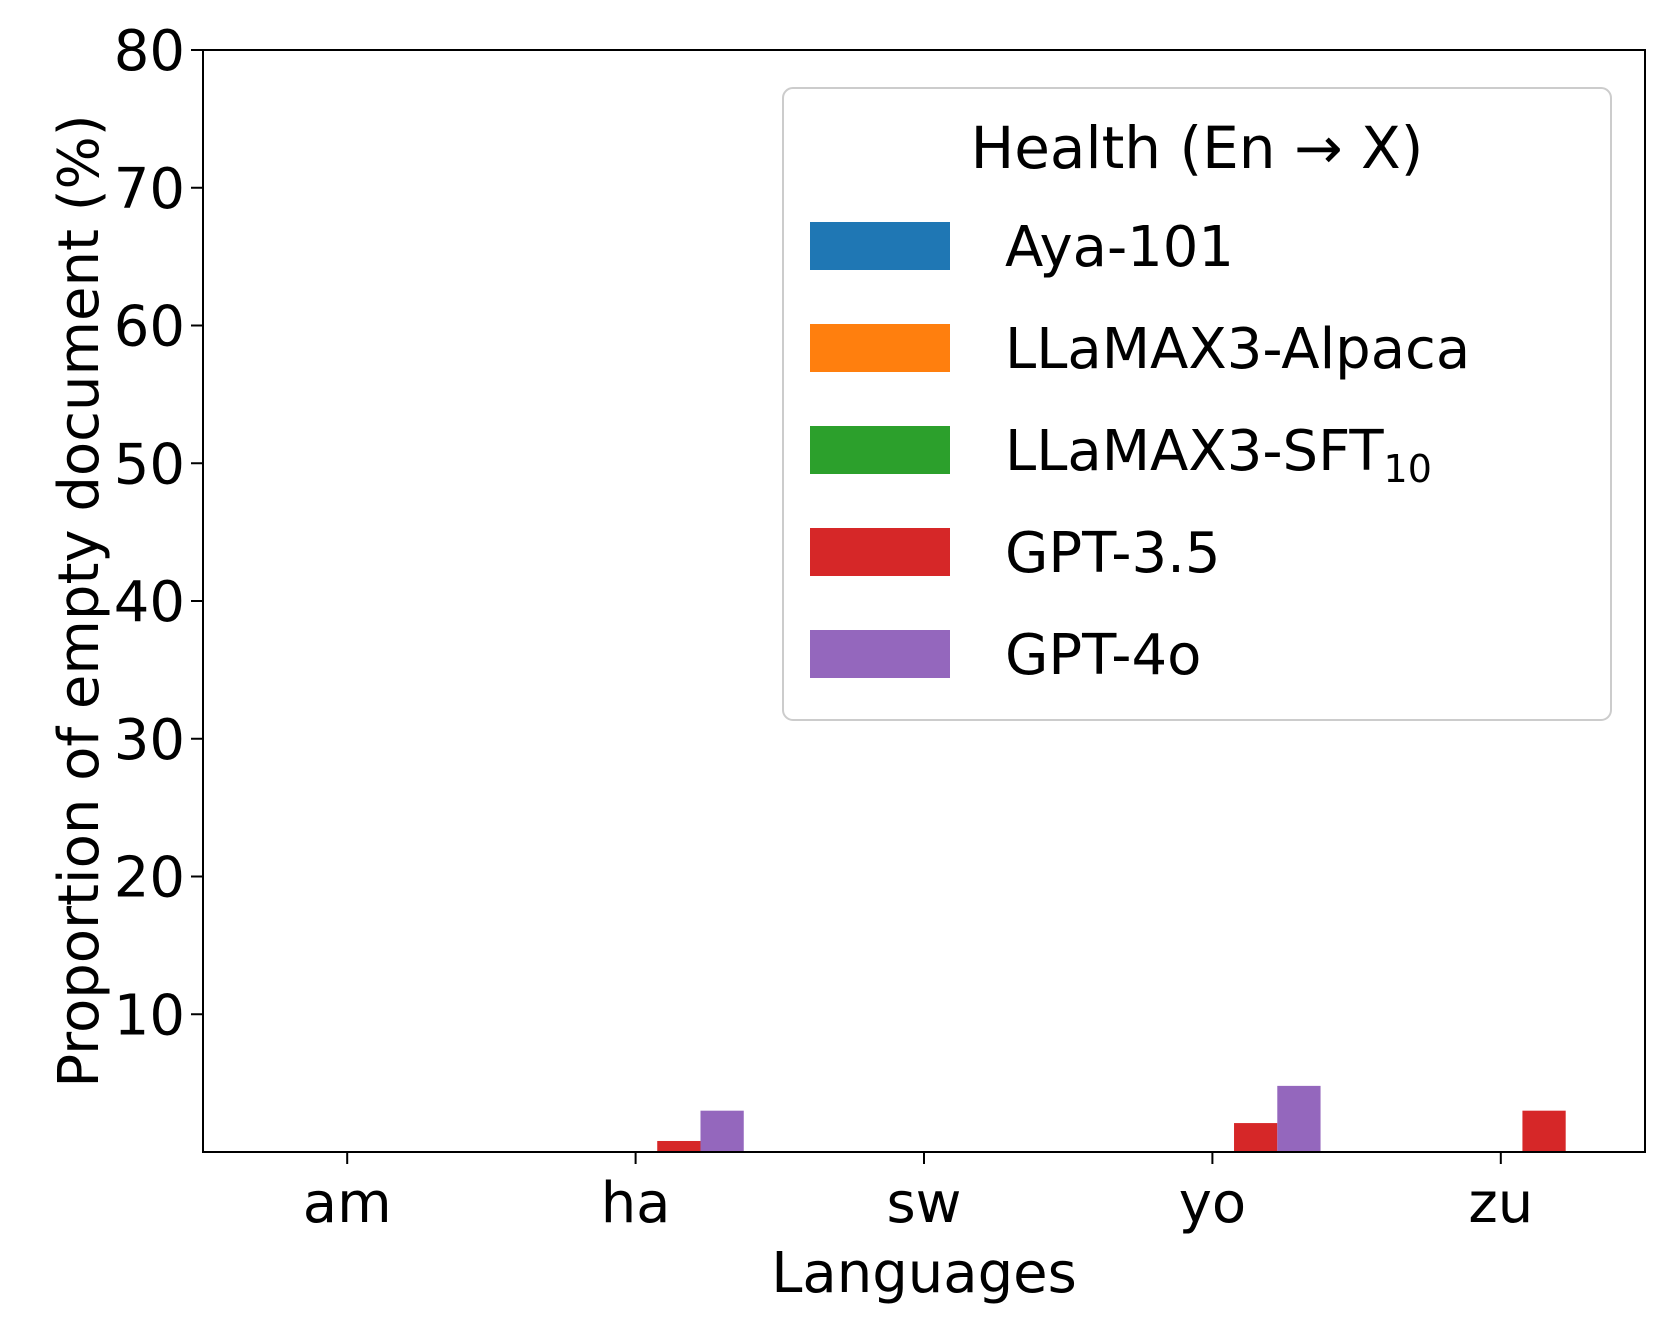 The width and height of the screenshot is (1661, 1329). I want to click on bars-layer, so click(1111, 1118).